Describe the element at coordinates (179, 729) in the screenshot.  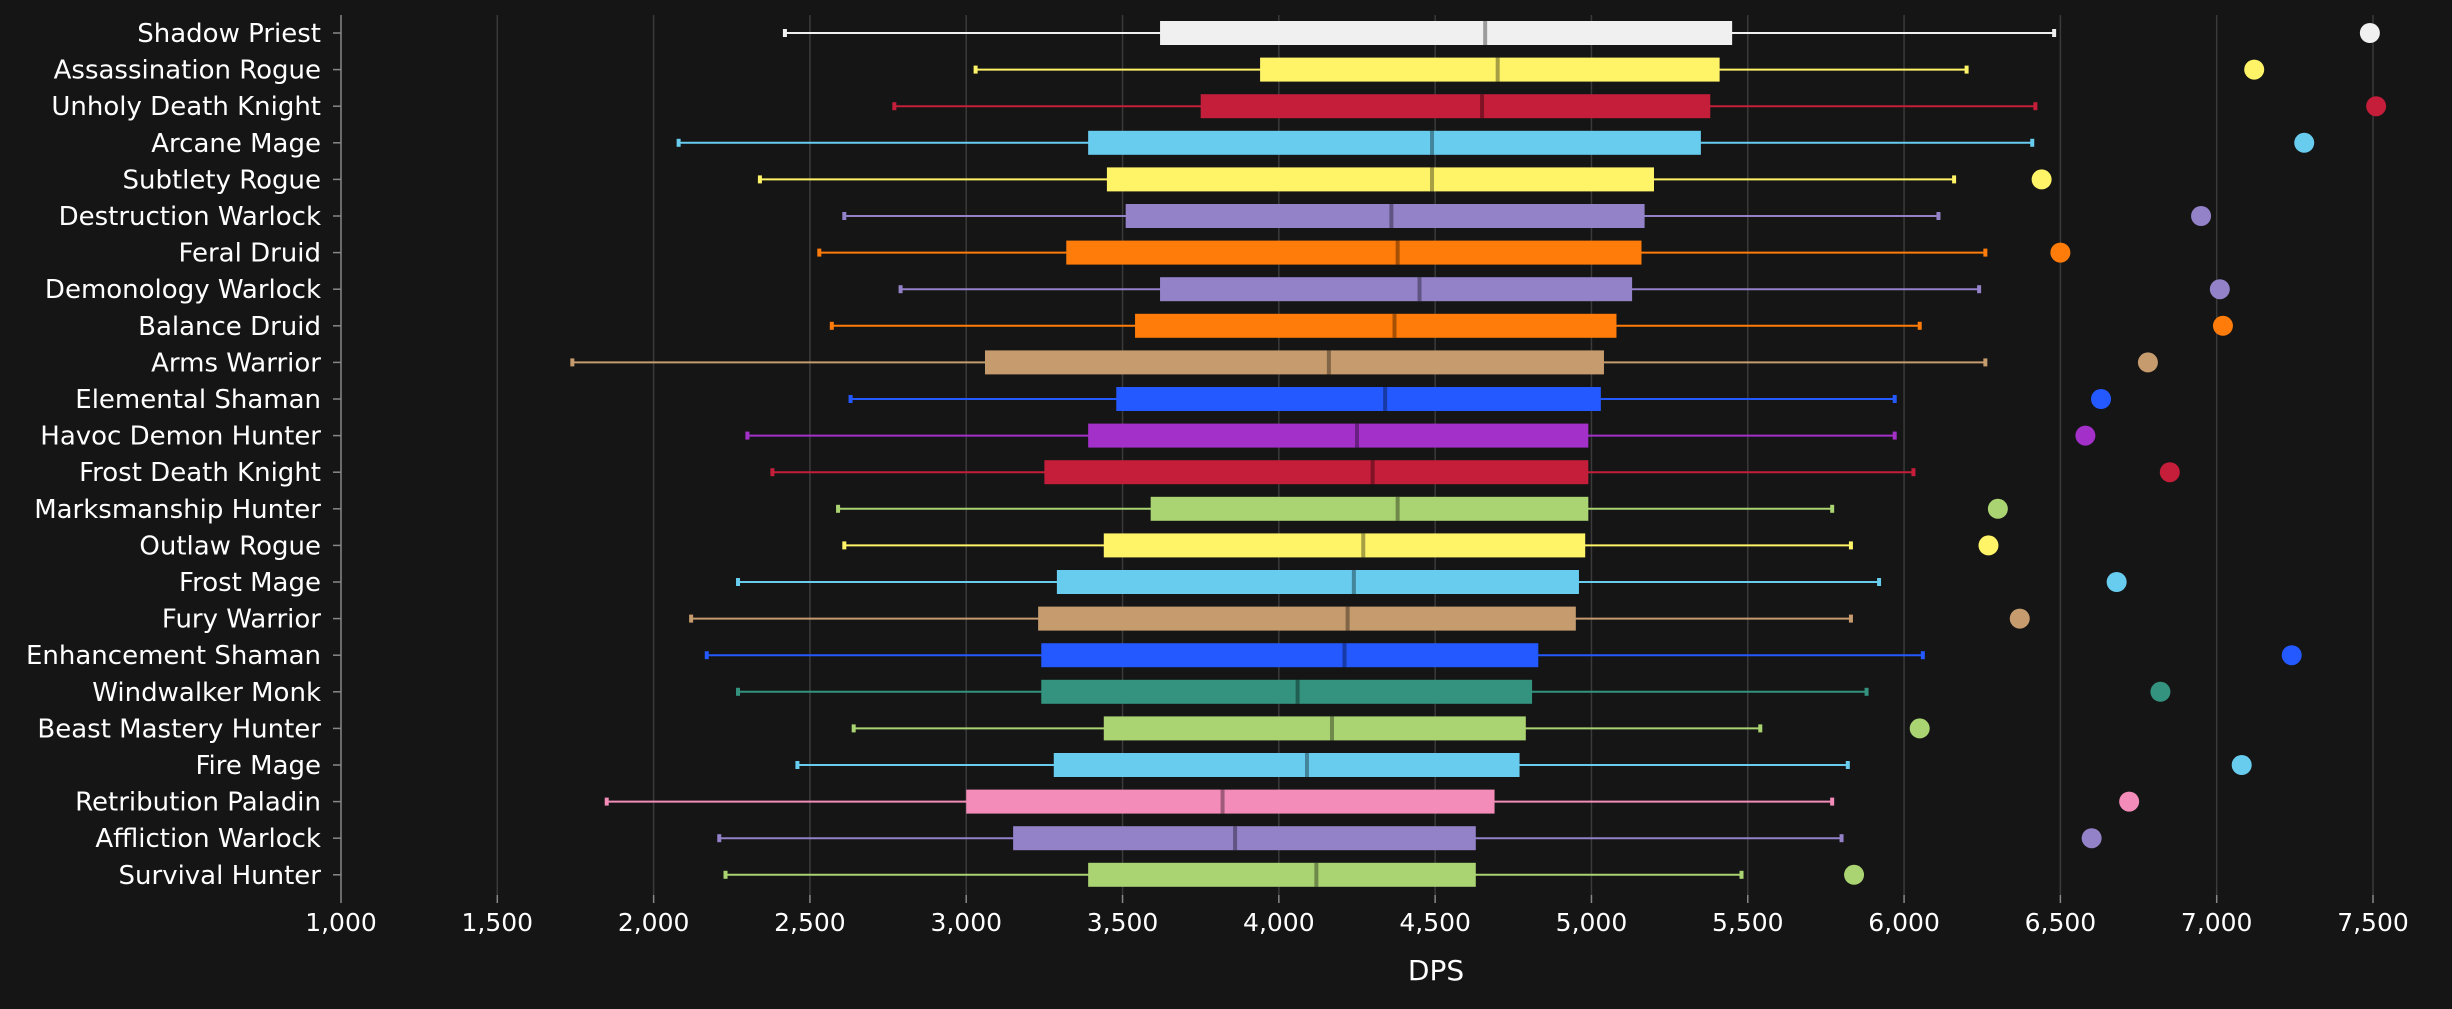
I see `y-category-label-19: Beast Mastery Hunter` at that location.